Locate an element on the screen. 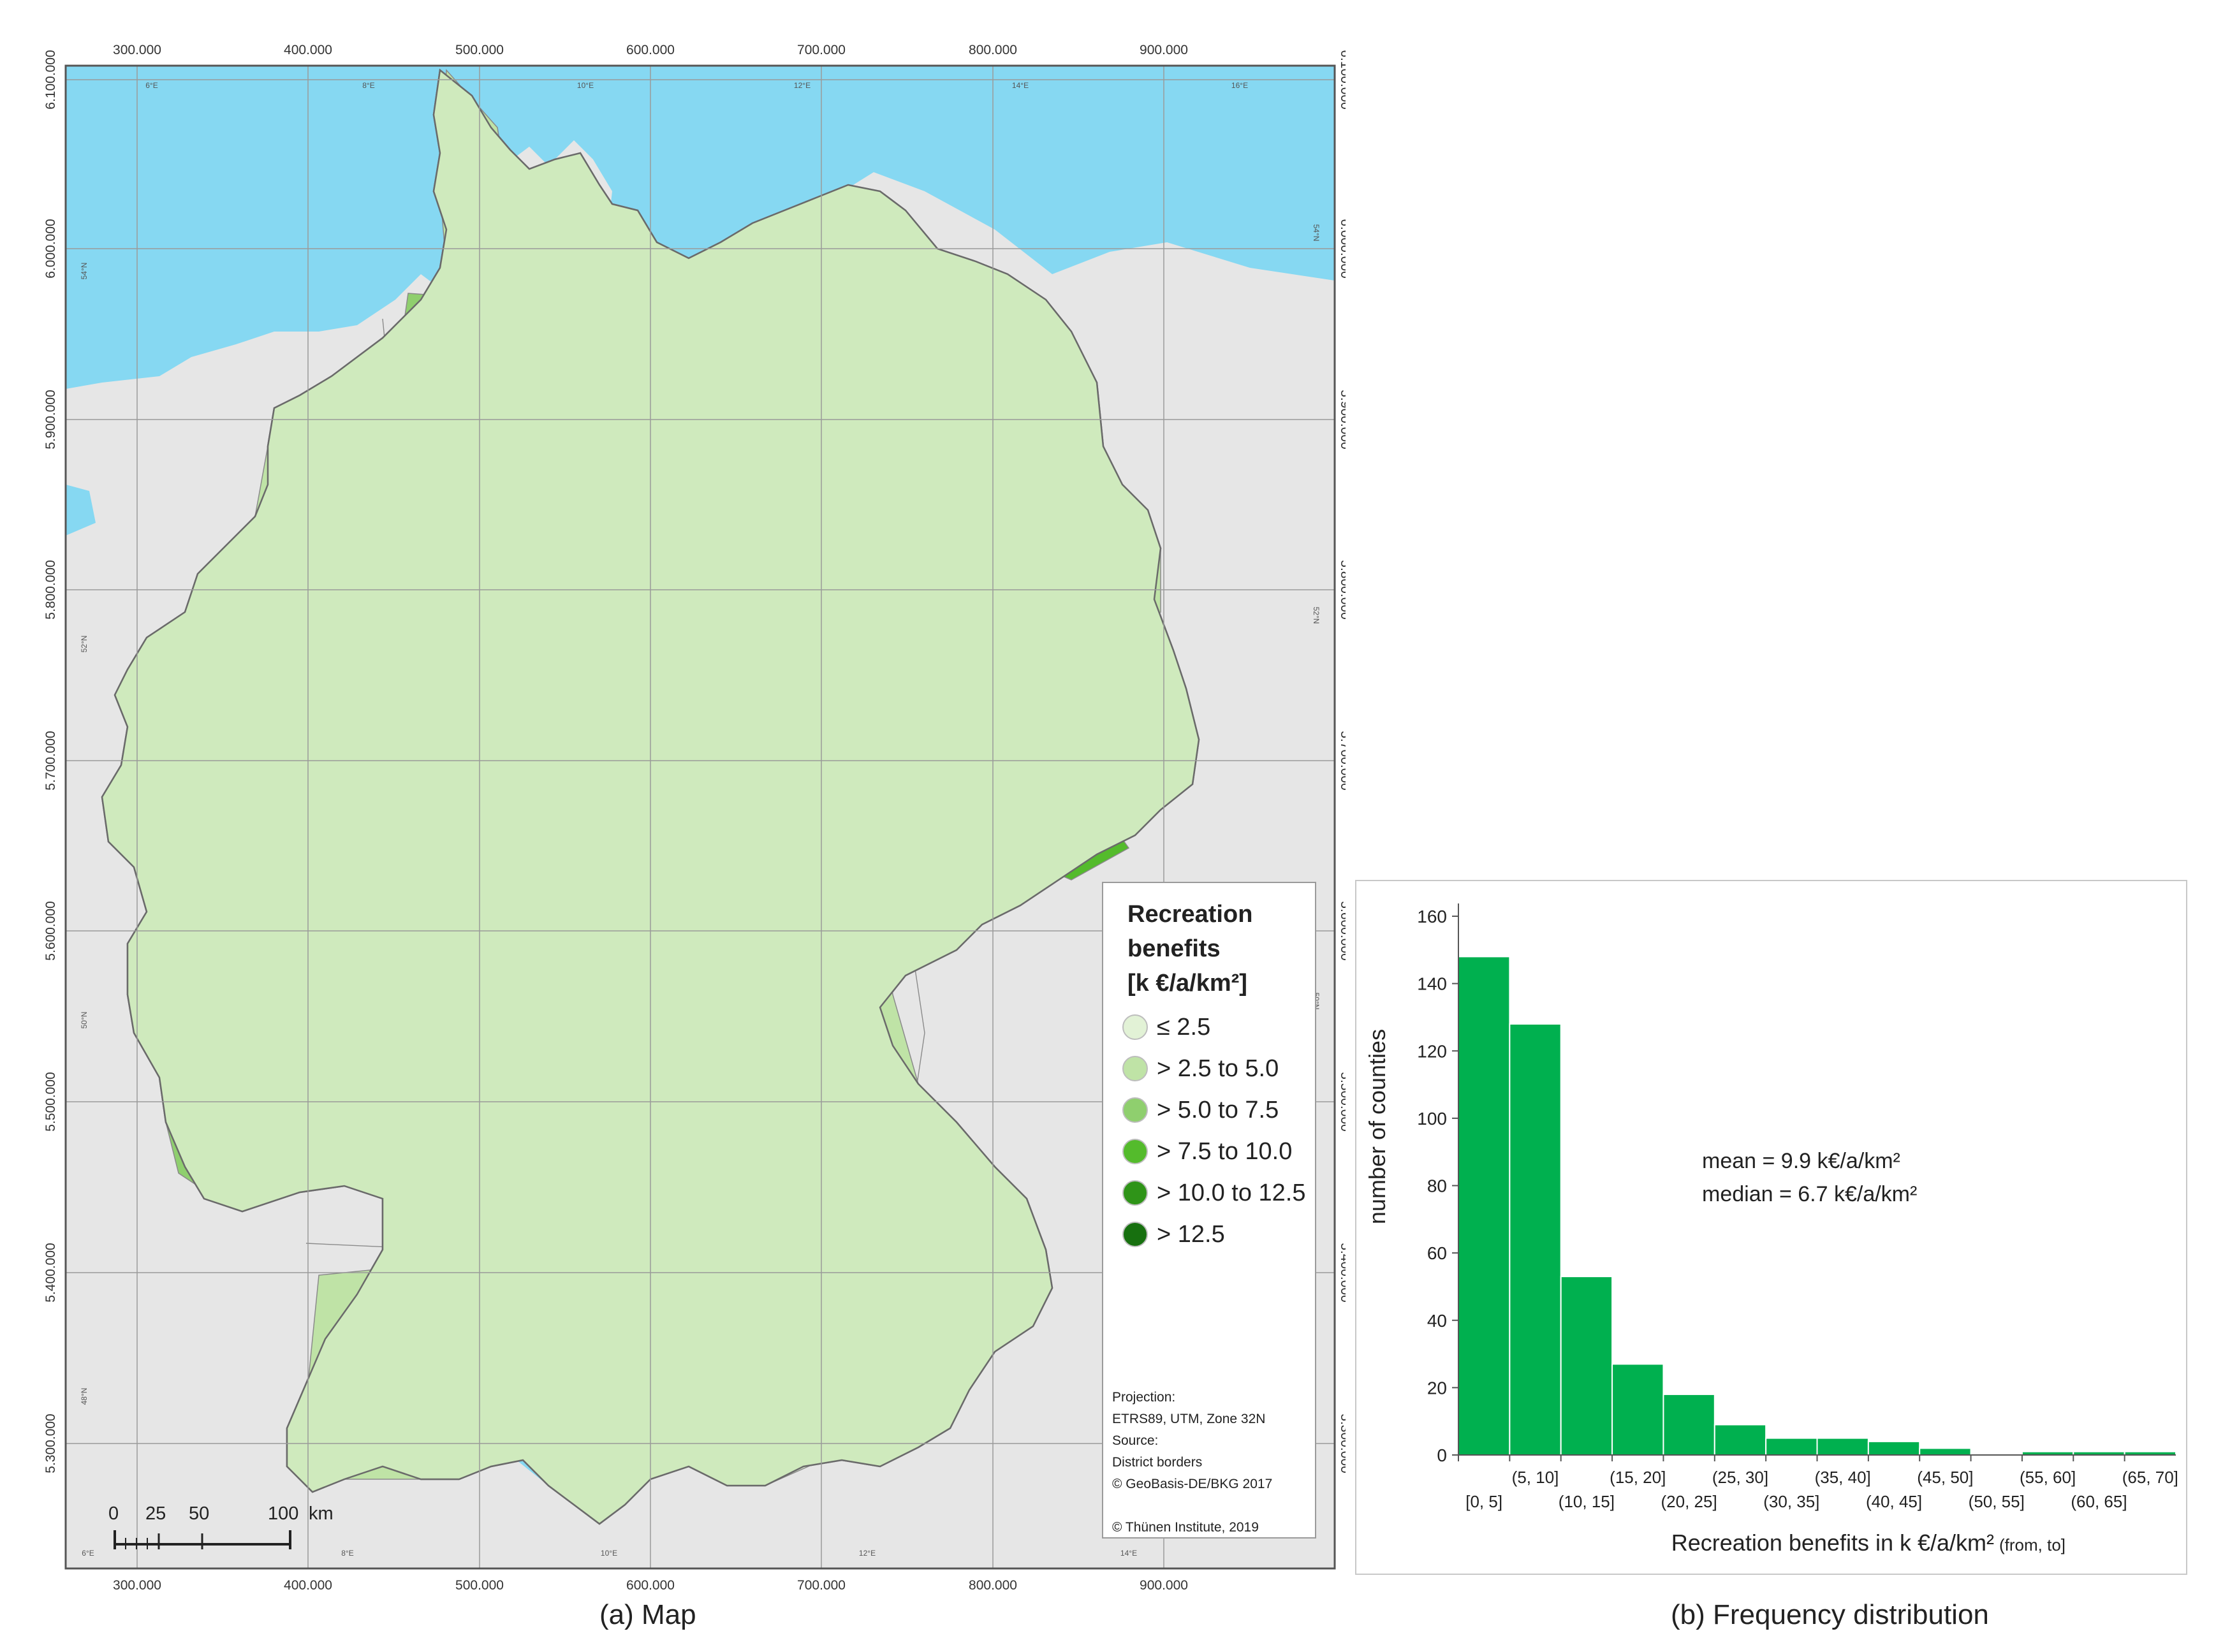 This screenshot has height=1652, width=2216. y-tick-label: 100 is located at coordinates (1432, 1119).